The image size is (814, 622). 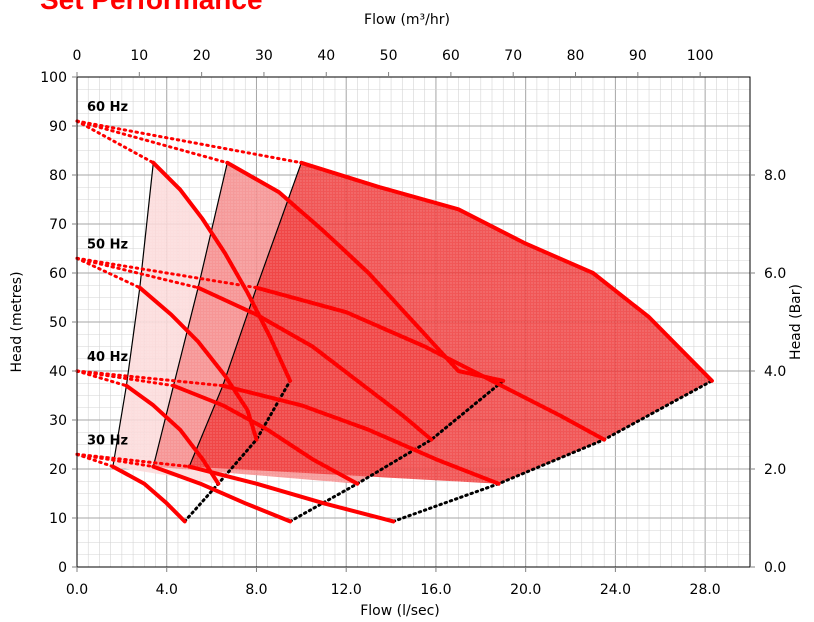 What do you see at coordinates (389, 56) in the screenshot?
I see `x-top-tick-label: 50` at bounding box center [389, 56].